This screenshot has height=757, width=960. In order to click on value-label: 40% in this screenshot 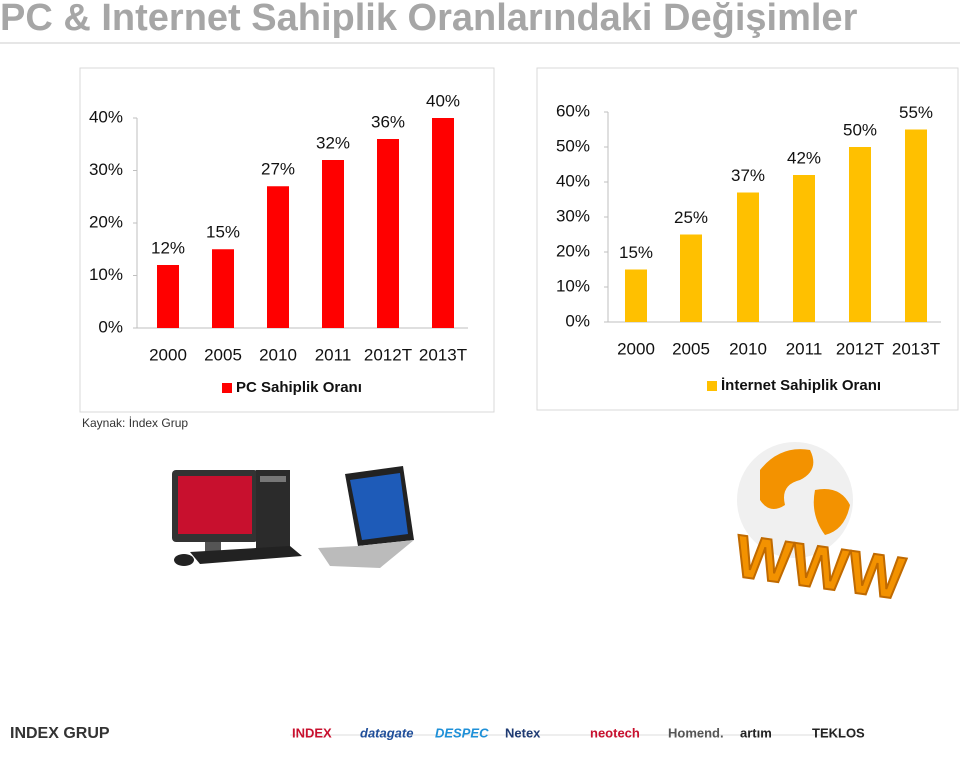, I will do `click(443, 100)`.